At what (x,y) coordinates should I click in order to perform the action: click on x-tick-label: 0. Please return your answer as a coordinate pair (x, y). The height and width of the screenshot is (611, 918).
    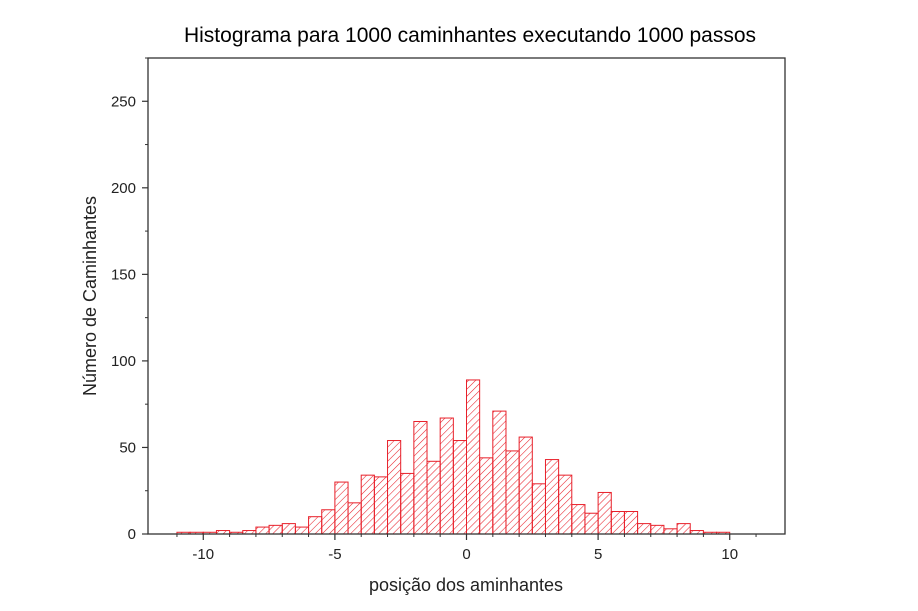
    Looking at the image, I should click on (466, 554).